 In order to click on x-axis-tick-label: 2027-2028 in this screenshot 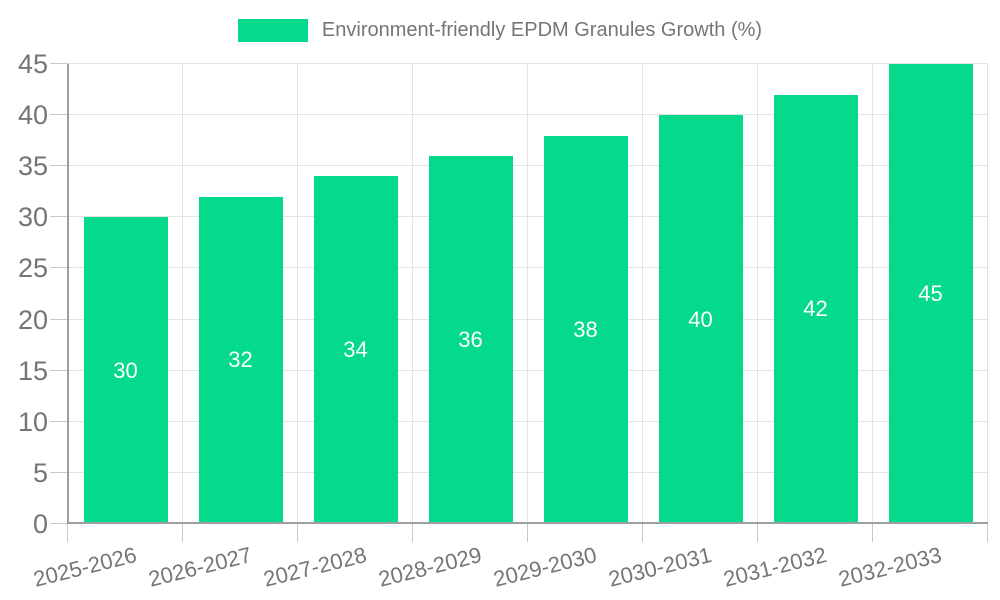, I will do `click(314, 567)`.